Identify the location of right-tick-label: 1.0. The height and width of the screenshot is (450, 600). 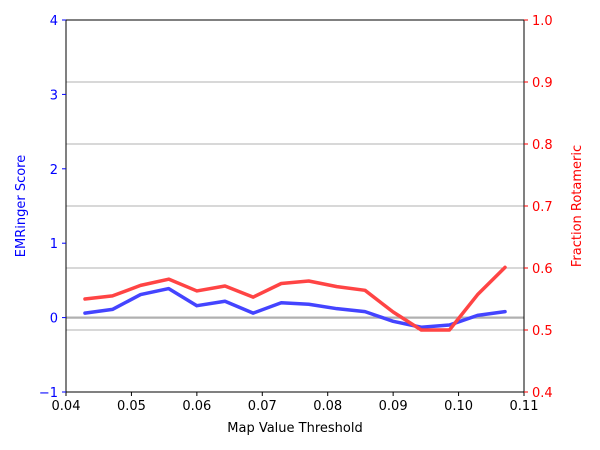
(542, 21).